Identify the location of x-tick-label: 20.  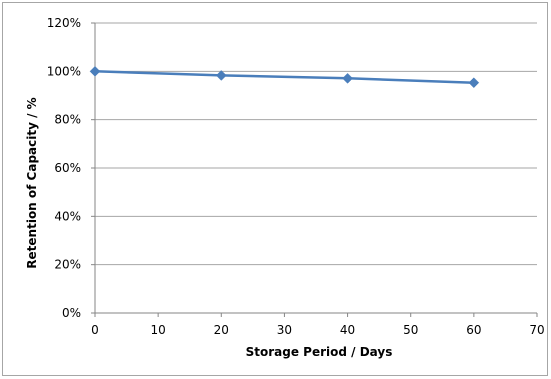
(221, 330).